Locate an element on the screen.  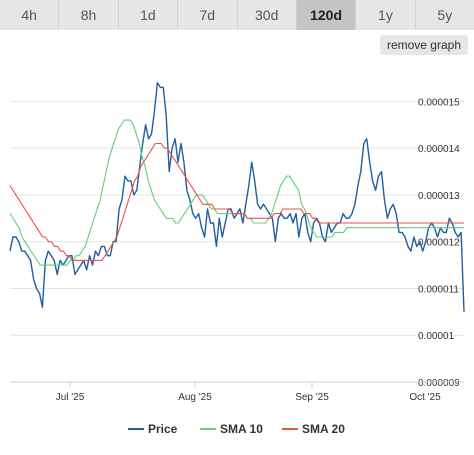
remove-graph-button: remove graph is located at coordinates (423, 45).